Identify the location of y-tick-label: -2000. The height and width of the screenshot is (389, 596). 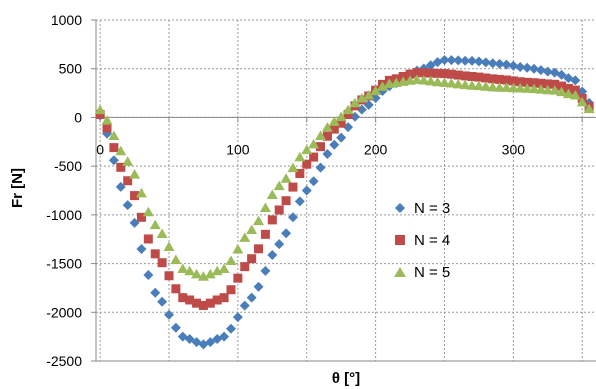
(64, 312).